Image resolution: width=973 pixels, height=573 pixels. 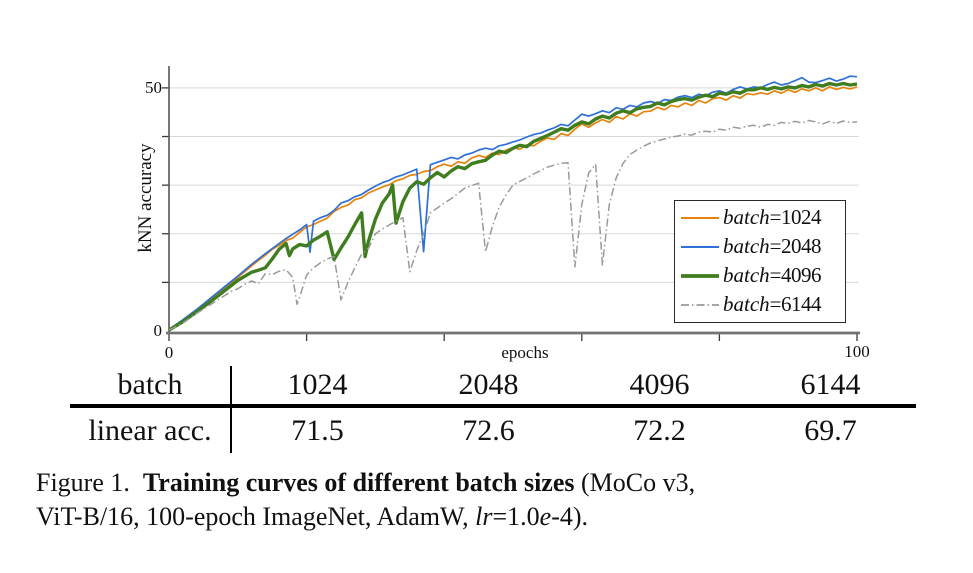 I want to click on y-axis-tick-50: 50, so click(x=153, y=87).